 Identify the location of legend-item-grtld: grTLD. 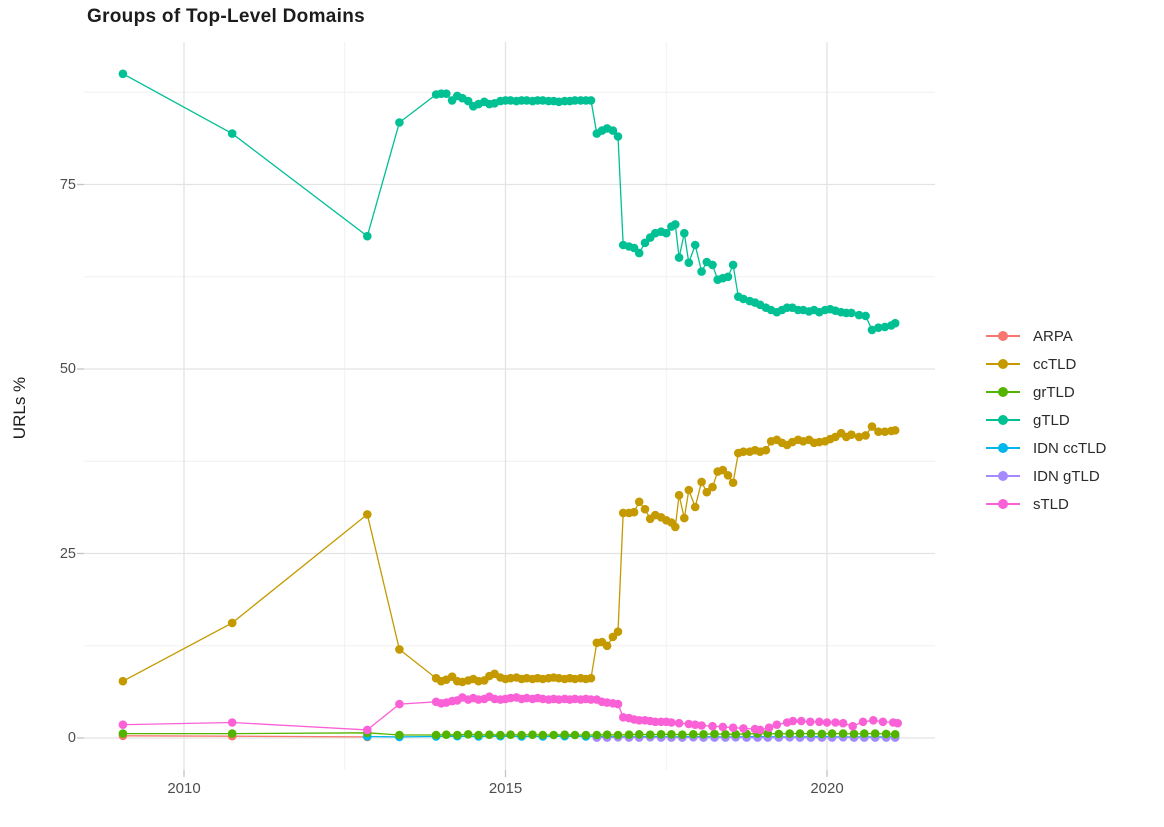
(1046, 392).